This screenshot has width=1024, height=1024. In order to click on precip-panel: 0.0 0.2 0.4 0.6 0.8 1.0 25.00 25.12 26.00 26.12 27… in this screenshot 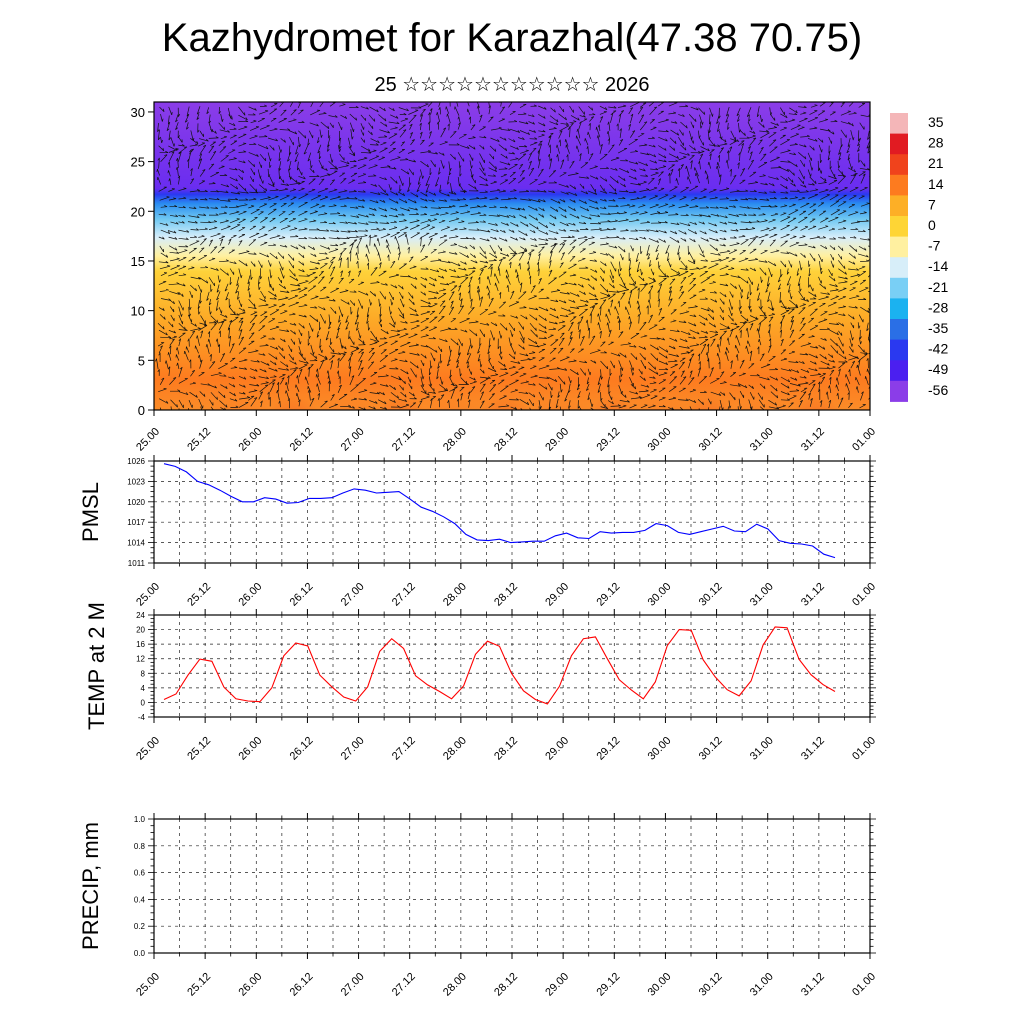, I will do `click(478, 906)`.